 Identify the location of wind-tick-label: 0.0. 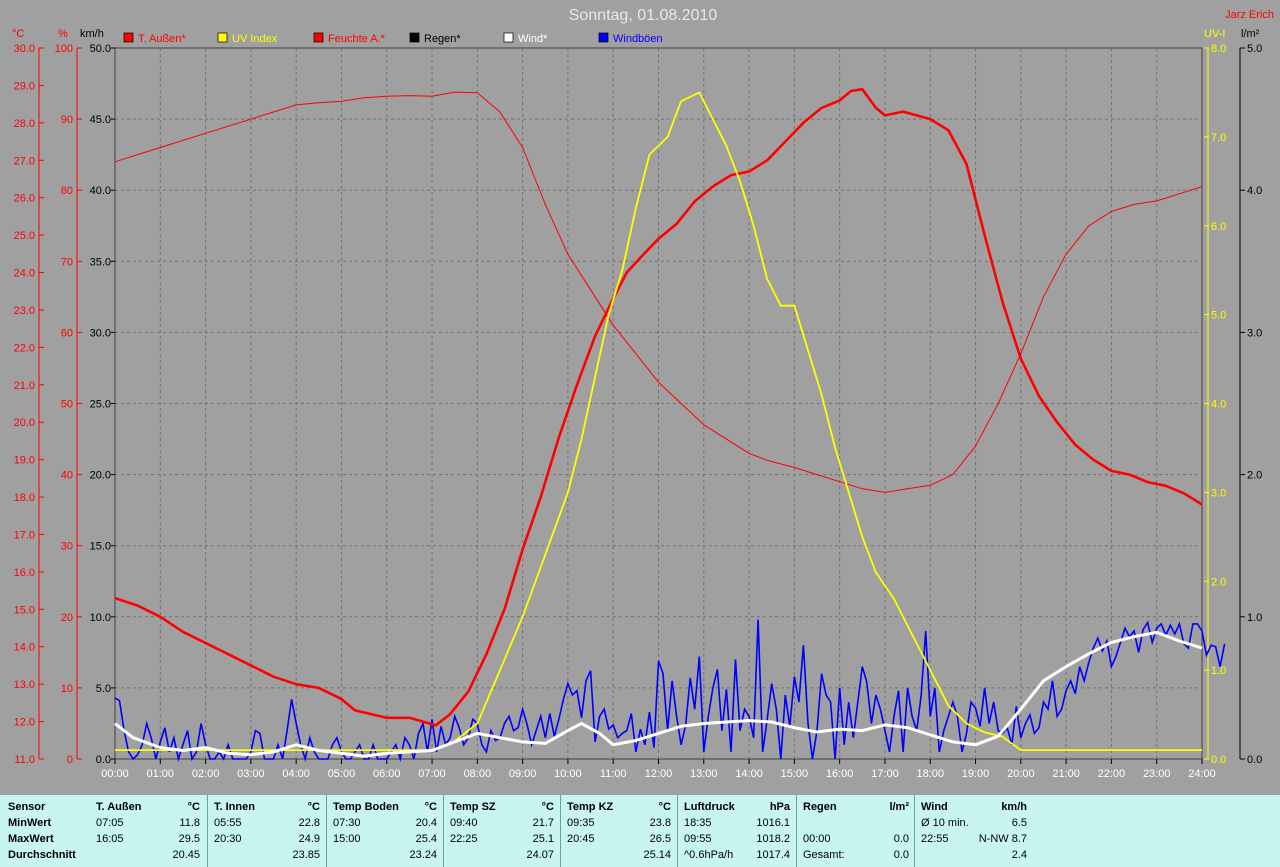
(103, 760).